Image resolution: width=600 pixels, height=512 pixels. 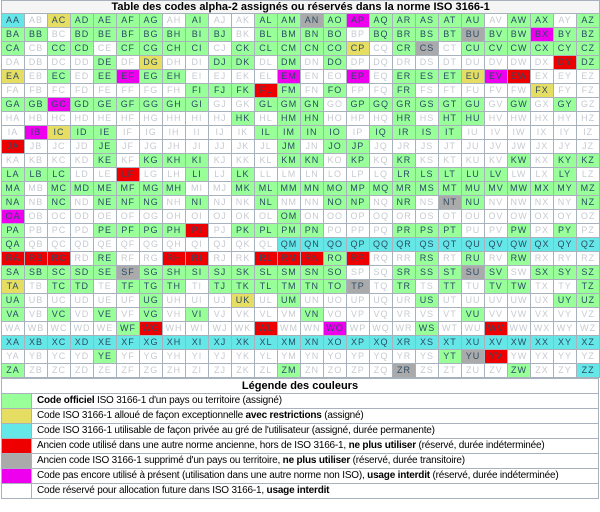 What do you see at coordinates (335, 258) in the screenshot?
I see `grid-cell-RO: RO` at bounding box center [335, 258].